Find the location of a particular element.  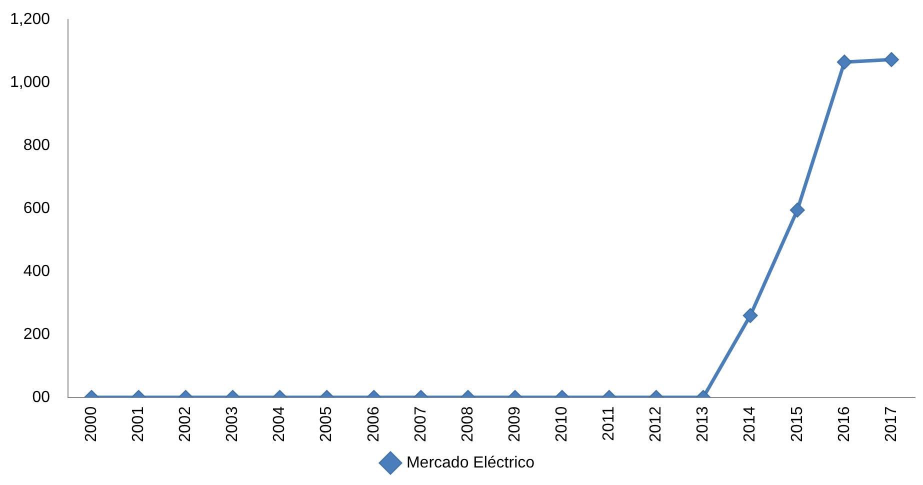

x-tick-label: 2017 is located at coordinates (891, 424).